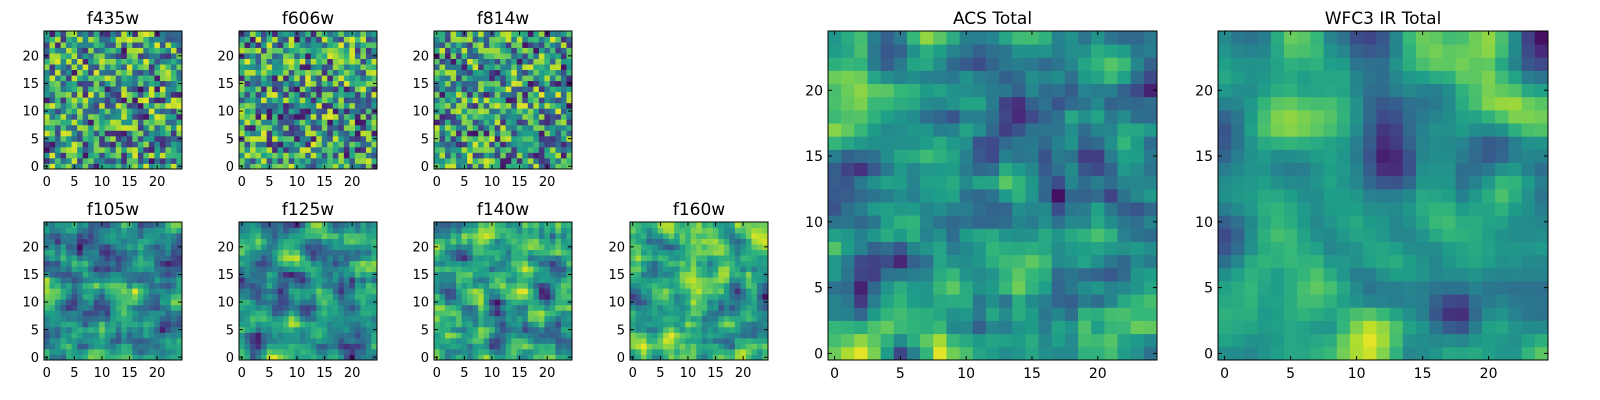  Describe the element at coordinates (30, 275) in the screenshot. I see `y-tick-label: 15` at that location.